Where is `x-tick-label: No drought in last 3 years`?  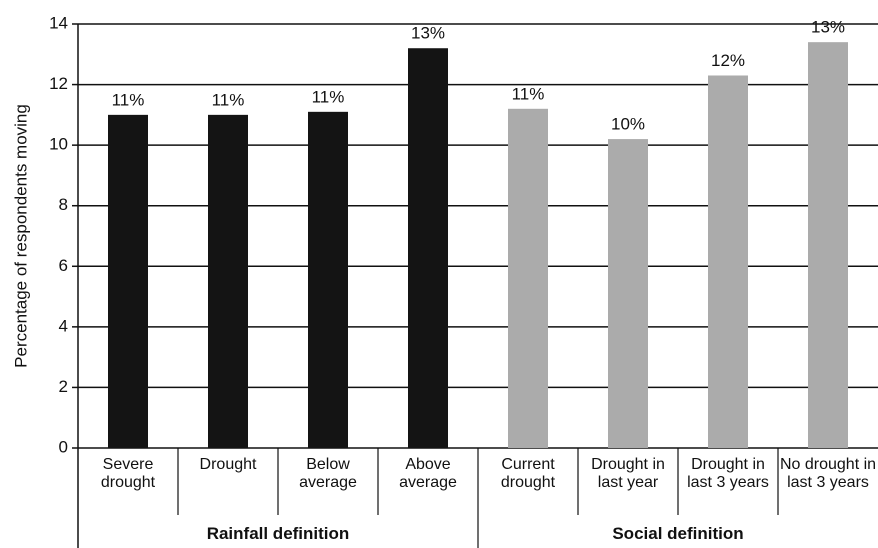
x-tick-label: No drought in last 3 years is located at coordinates (828, 473).